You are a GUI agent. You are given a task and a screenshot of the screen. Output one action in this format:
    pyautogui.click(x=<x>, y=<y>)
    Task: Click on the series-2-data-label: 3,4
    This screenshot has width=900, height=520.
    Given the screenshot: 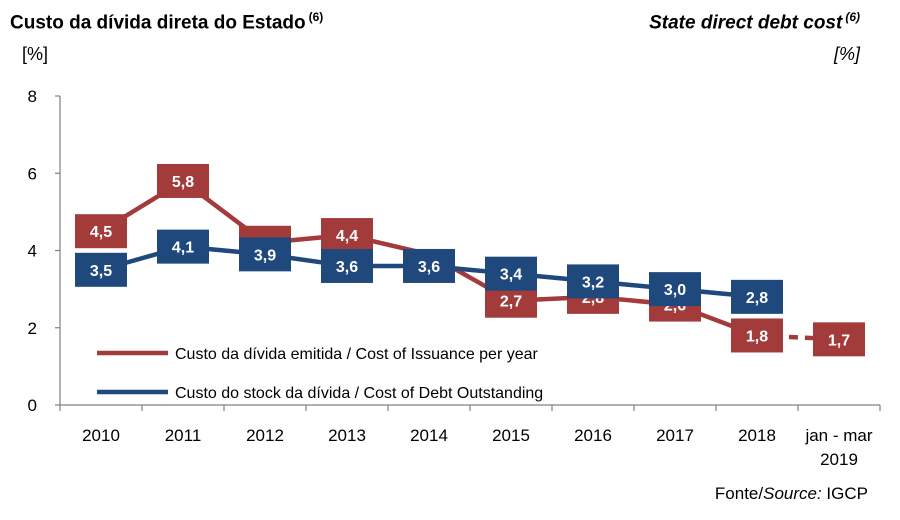 What is the action you would take?
    pyautogui.click(x=511, y=275)
    